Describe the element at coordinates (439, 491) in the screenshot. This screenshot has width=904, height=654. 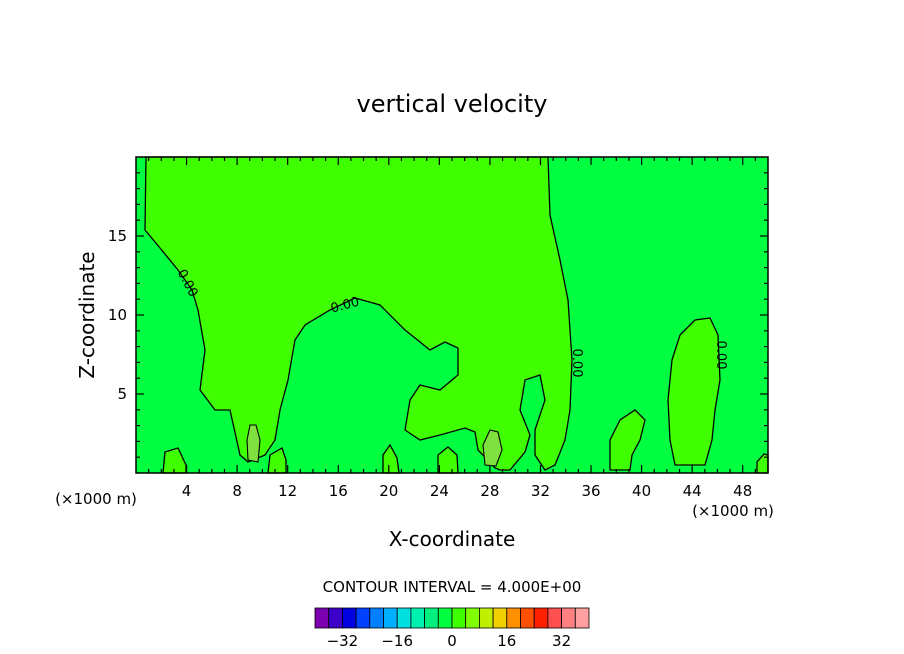
I see `x-tick-label: 24` at that location.